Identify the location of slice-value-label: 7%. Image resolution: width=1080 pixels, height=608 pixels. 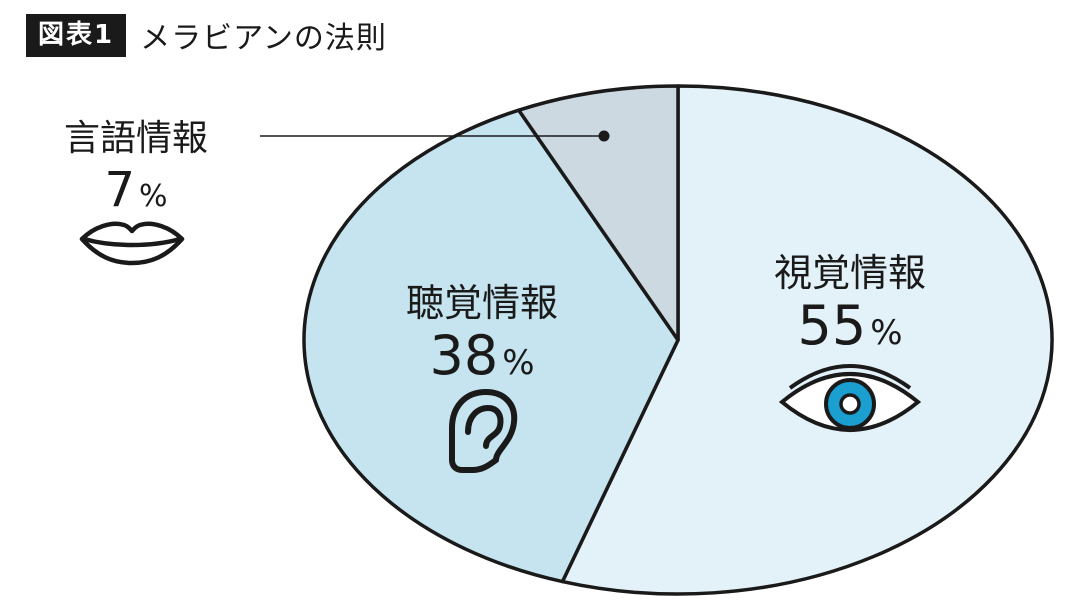
(135, 190).